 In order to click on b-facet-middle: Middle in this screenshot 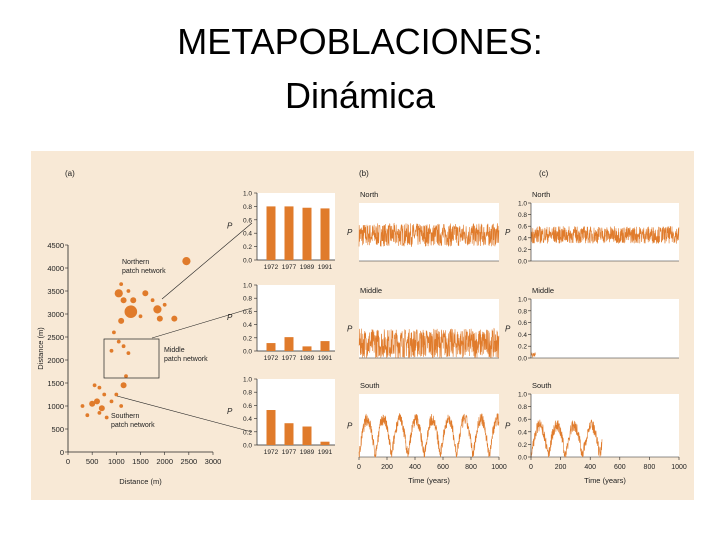, I will do `click(371, 290)`.